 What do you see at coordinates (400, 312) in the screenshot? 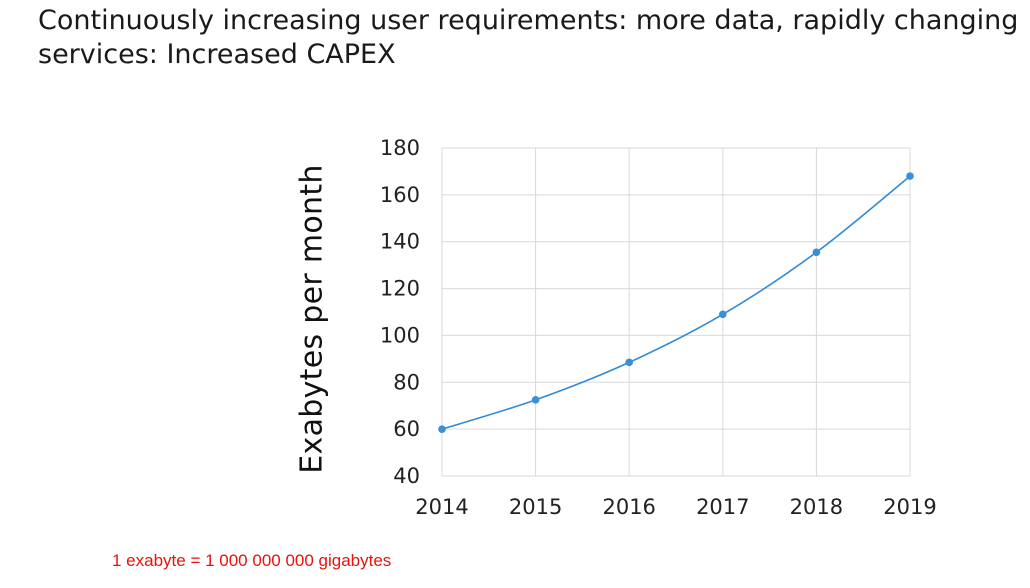
I see `y-tick-labels: 40 60 80 100 120 140 160 180` at bounding box center [400, 312].